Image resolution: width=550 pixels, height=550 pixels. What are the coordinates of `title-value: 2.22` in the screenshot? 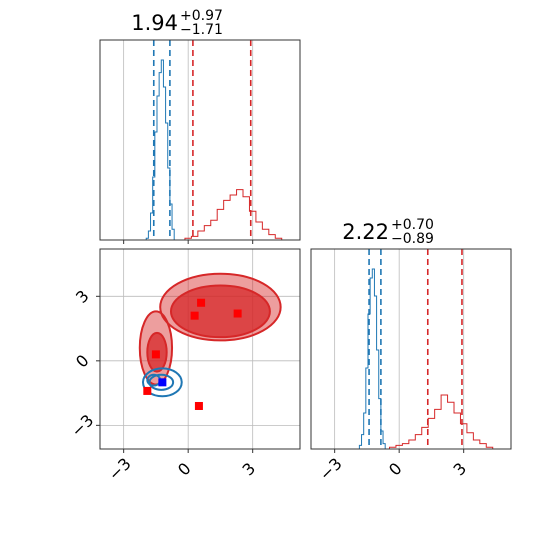 It's located at (365, 232).